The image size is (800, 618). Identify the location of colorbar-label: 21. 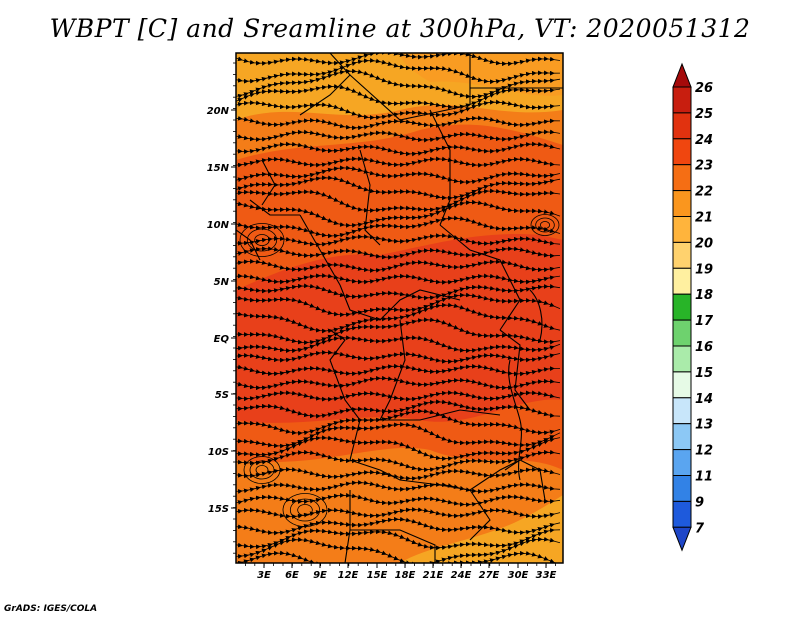
(704, 218).